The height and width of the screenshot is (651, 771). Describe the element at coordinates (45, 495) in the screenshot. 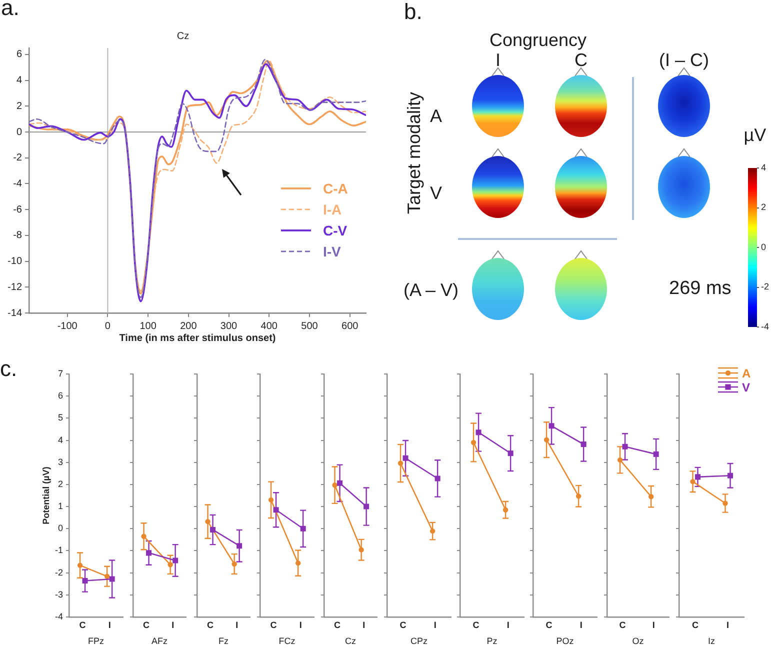

I see `y-axis-title: Potential (µV)` at that location.